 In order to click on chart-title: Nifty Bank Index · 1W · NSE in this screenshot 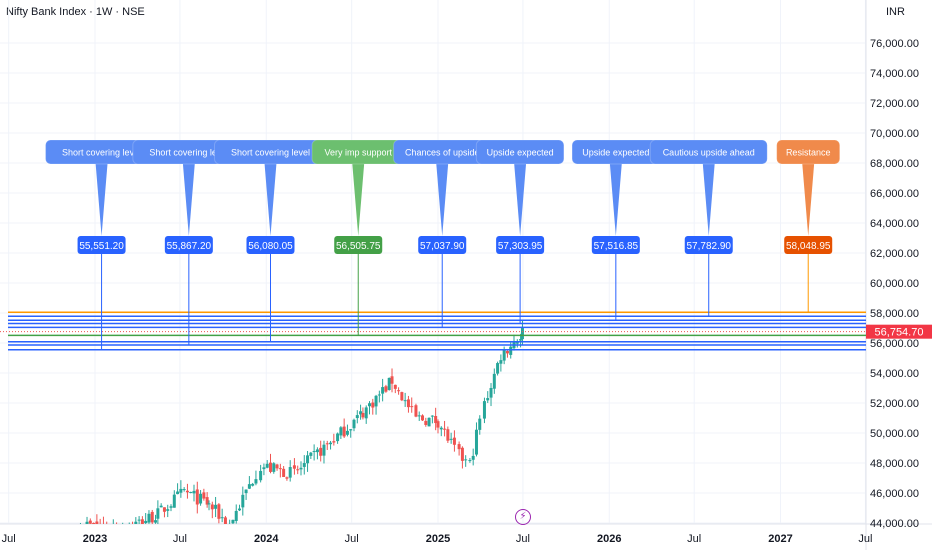, I will do `click(75, 12)`.